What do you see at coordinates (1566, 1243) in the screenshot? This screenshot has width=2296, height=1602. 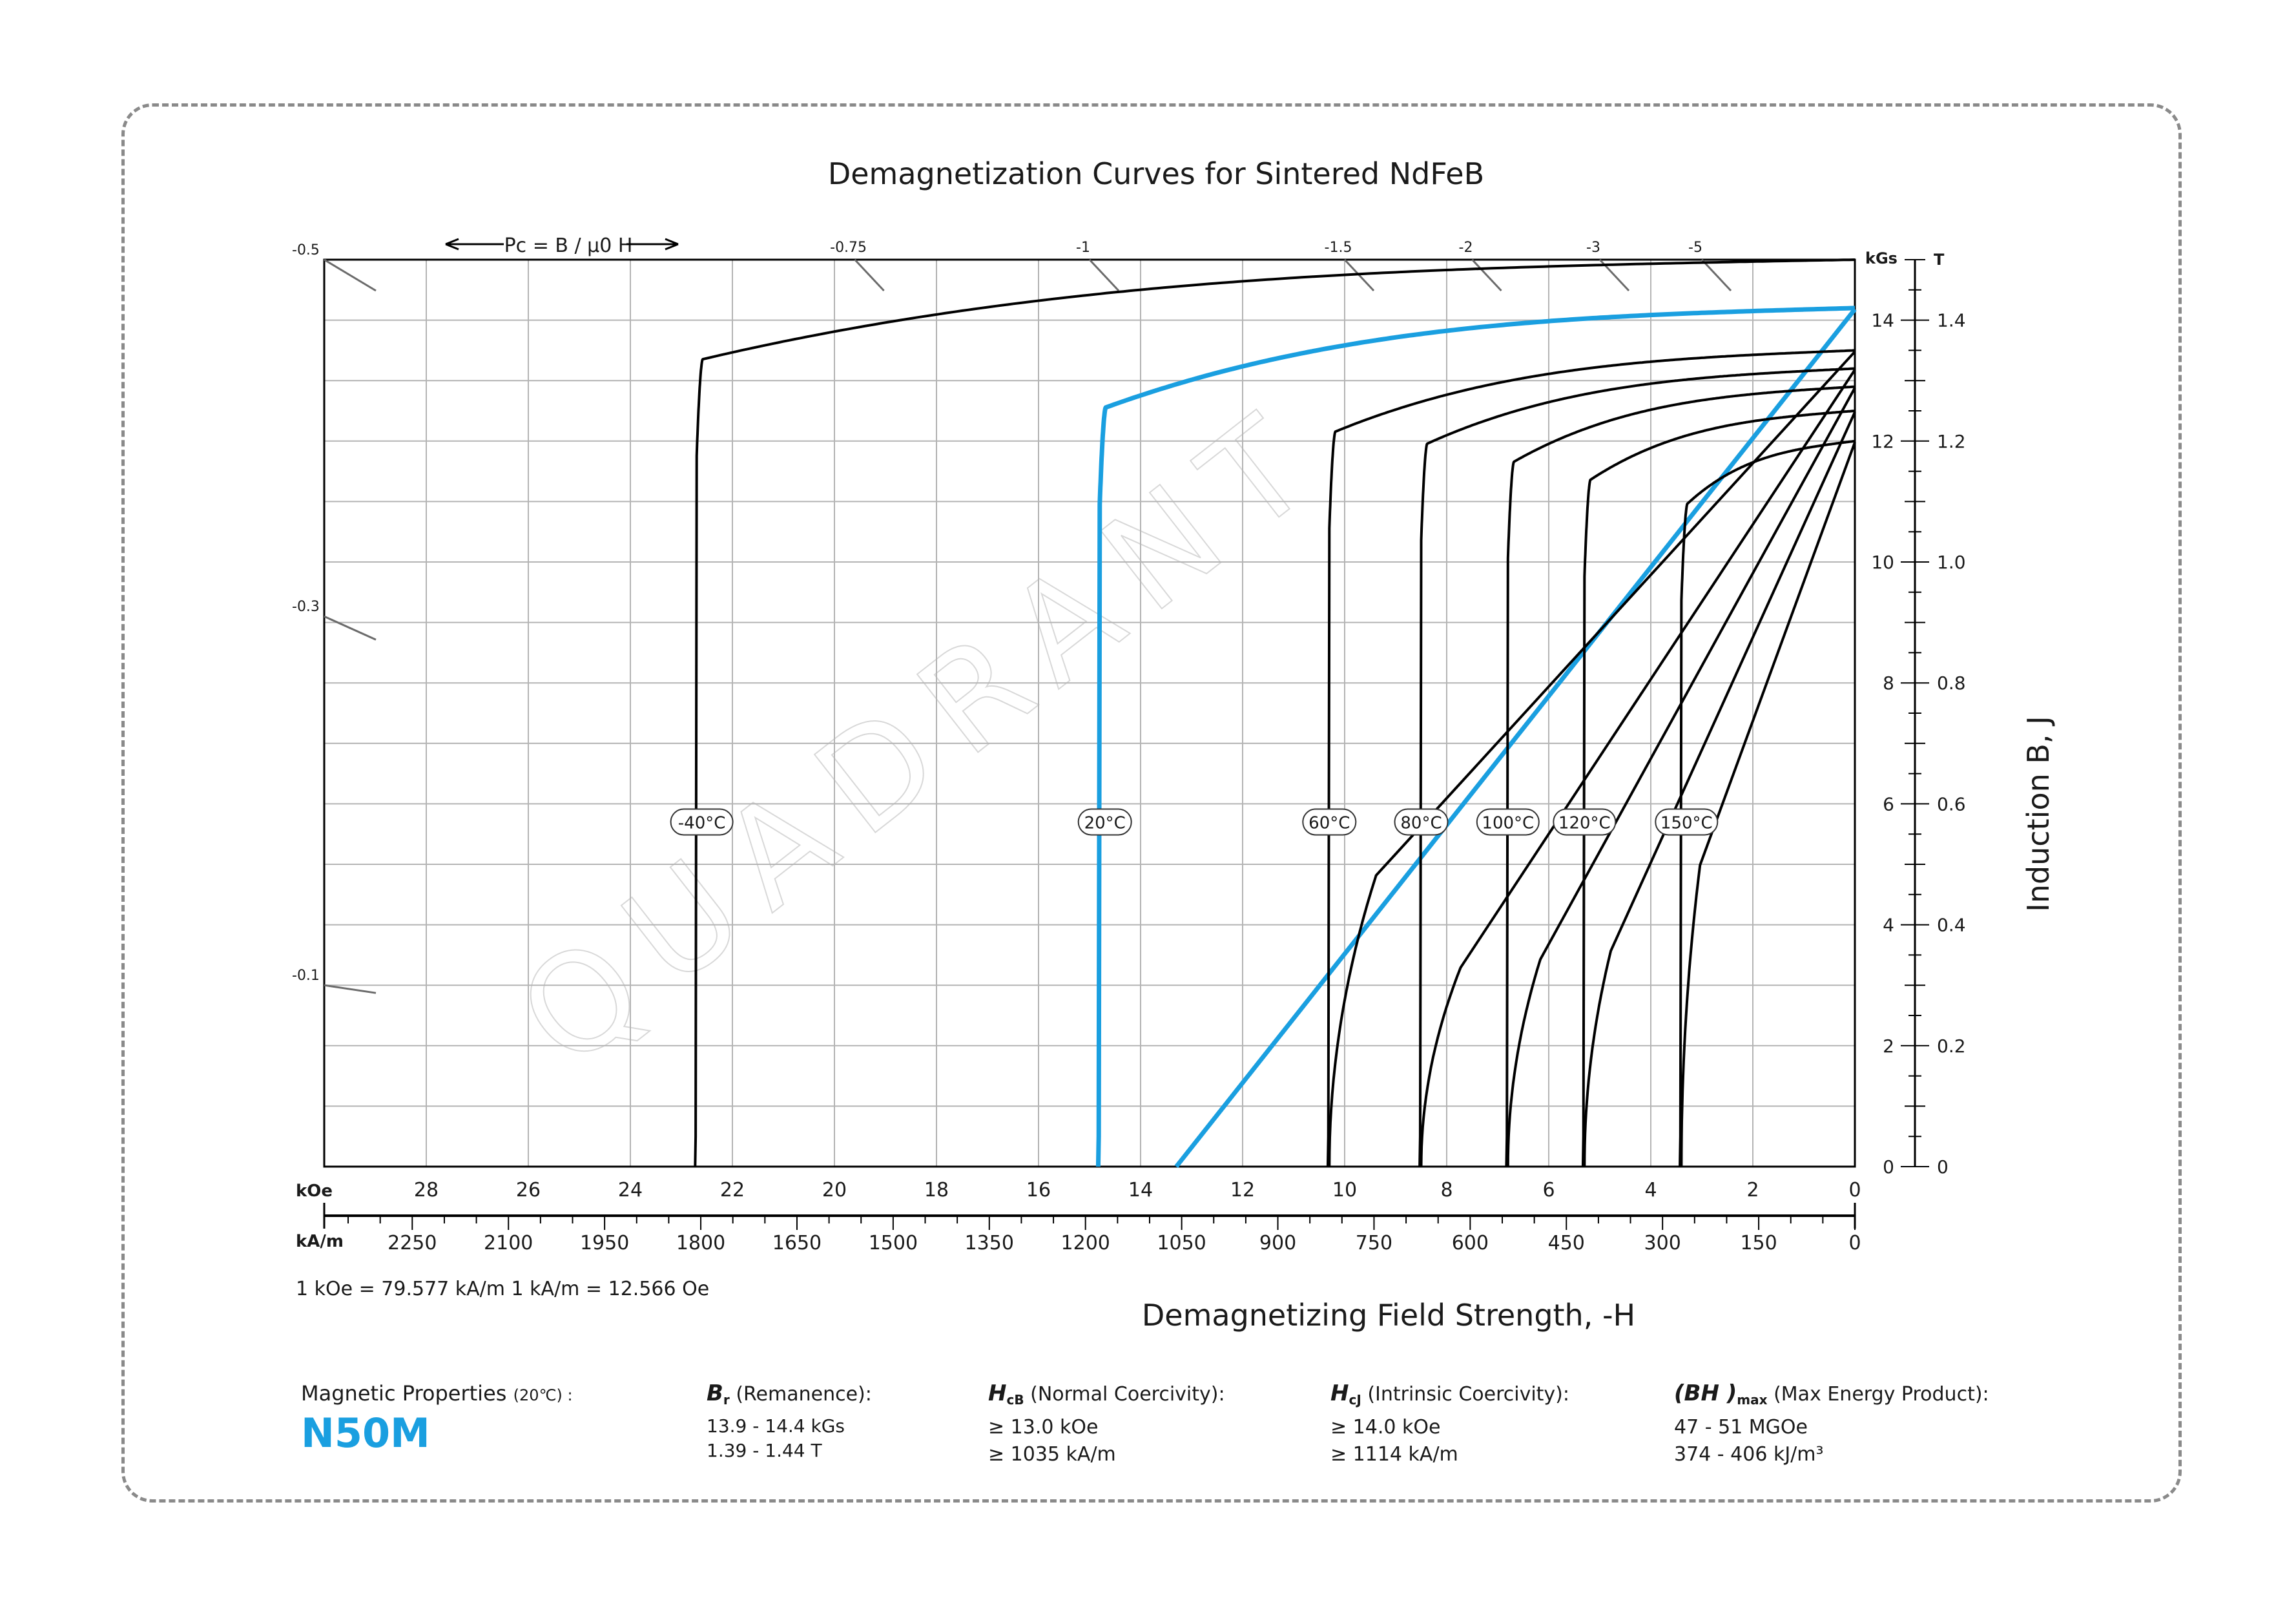 I see `x-tick-kam: 450` at bounding box center [1566, 1243].